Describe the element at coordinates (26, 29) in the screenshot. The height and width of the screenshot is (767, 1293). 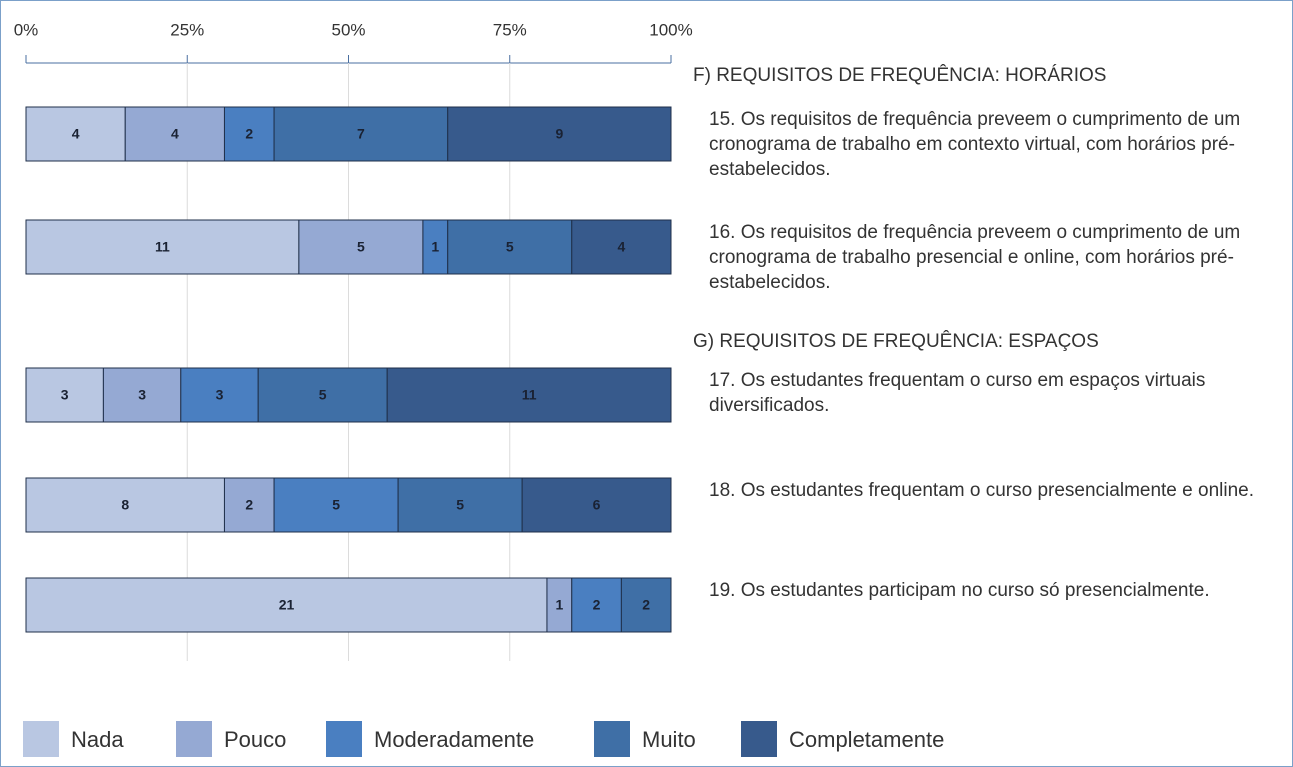
I see `x-tick-label: 0%` at that location.